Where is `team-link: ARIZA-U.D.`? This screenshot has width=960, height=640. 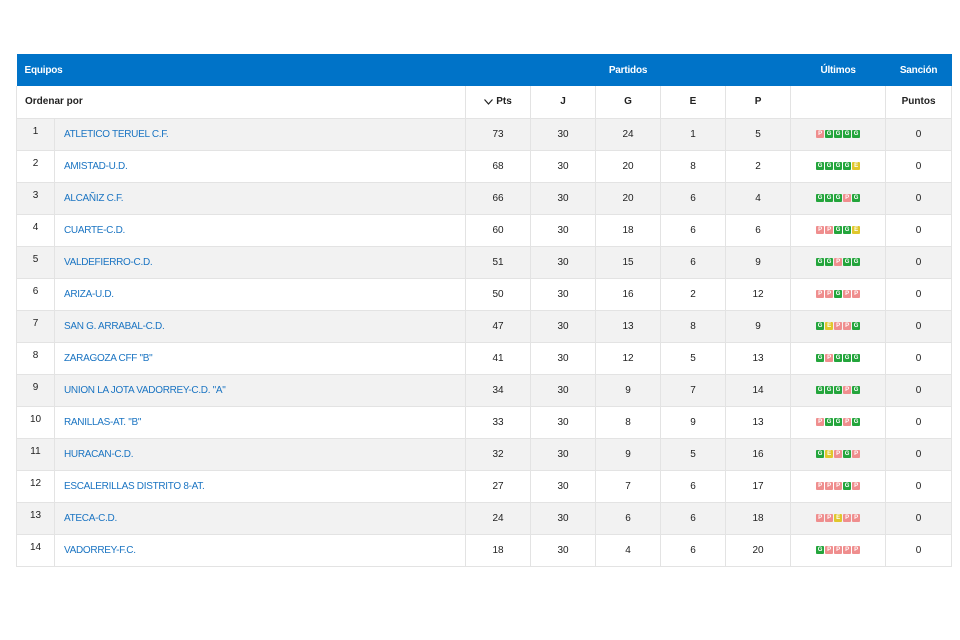
team-link: ARIZA-U.D. is located at coordinates (89, 294).